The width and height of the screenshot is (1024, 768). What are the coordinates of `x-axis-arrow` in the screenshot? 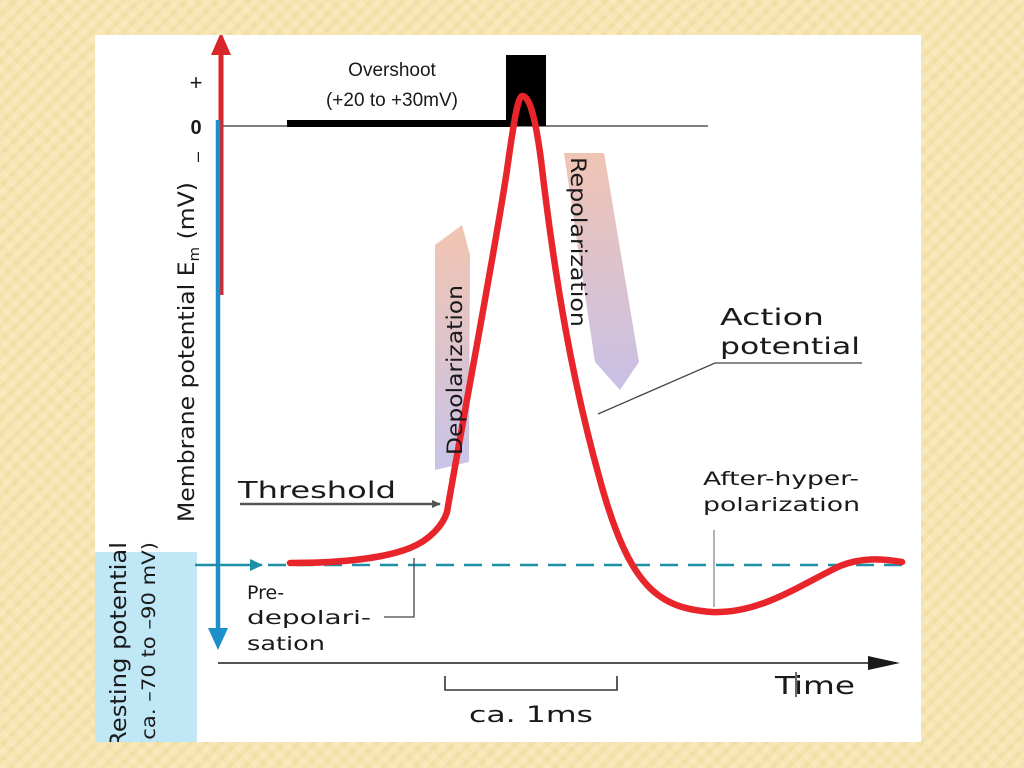 It's located at (884, 663).